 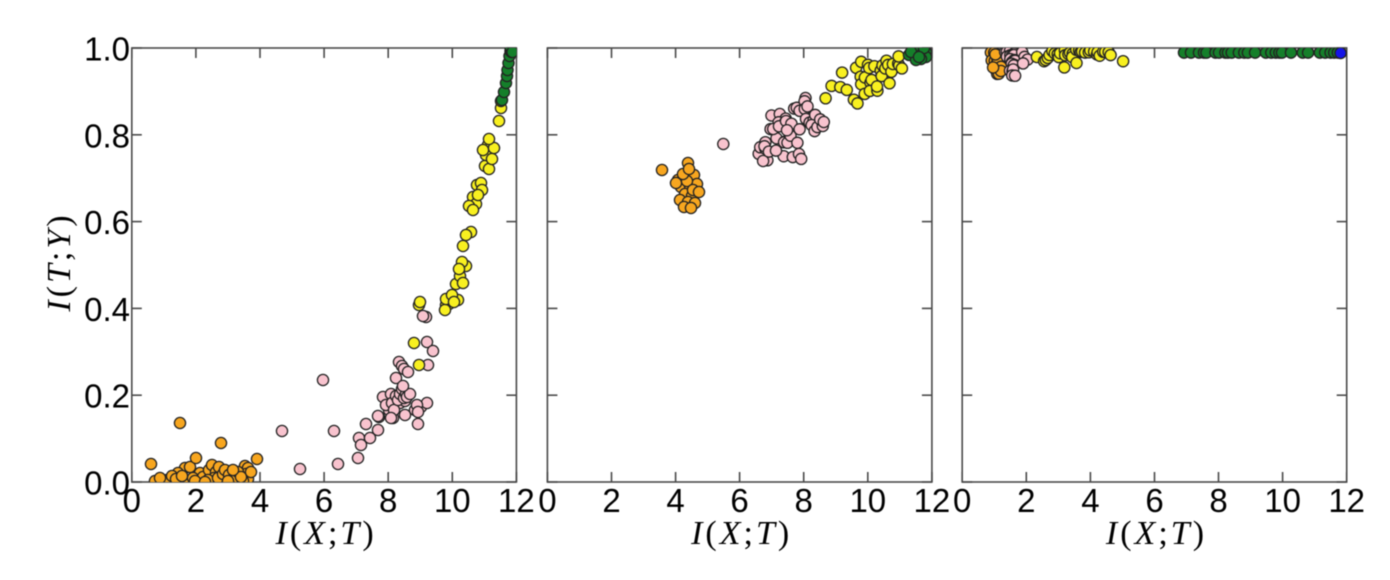 I want to click on svg-text: 0.6, so click(x=107, y=222).